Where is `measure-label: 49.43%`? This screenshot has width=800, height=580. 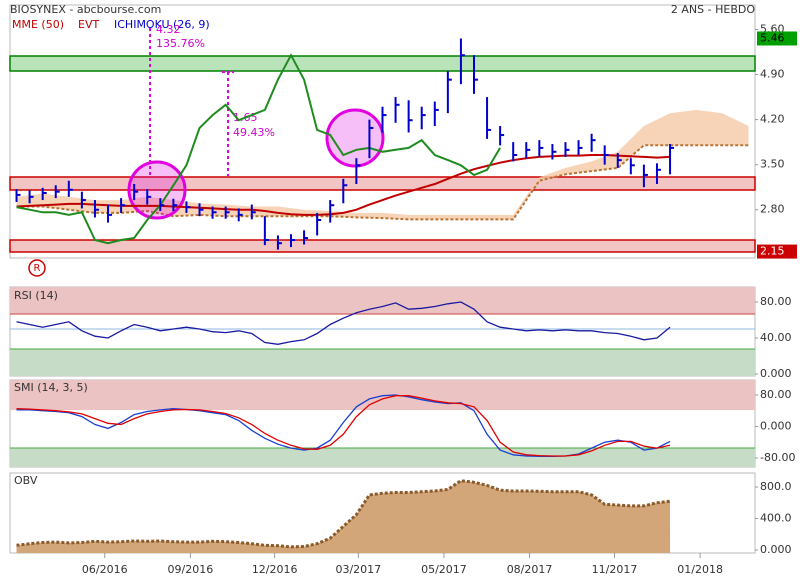
measure-label: 49.43% is located at coordinates (254, 132).